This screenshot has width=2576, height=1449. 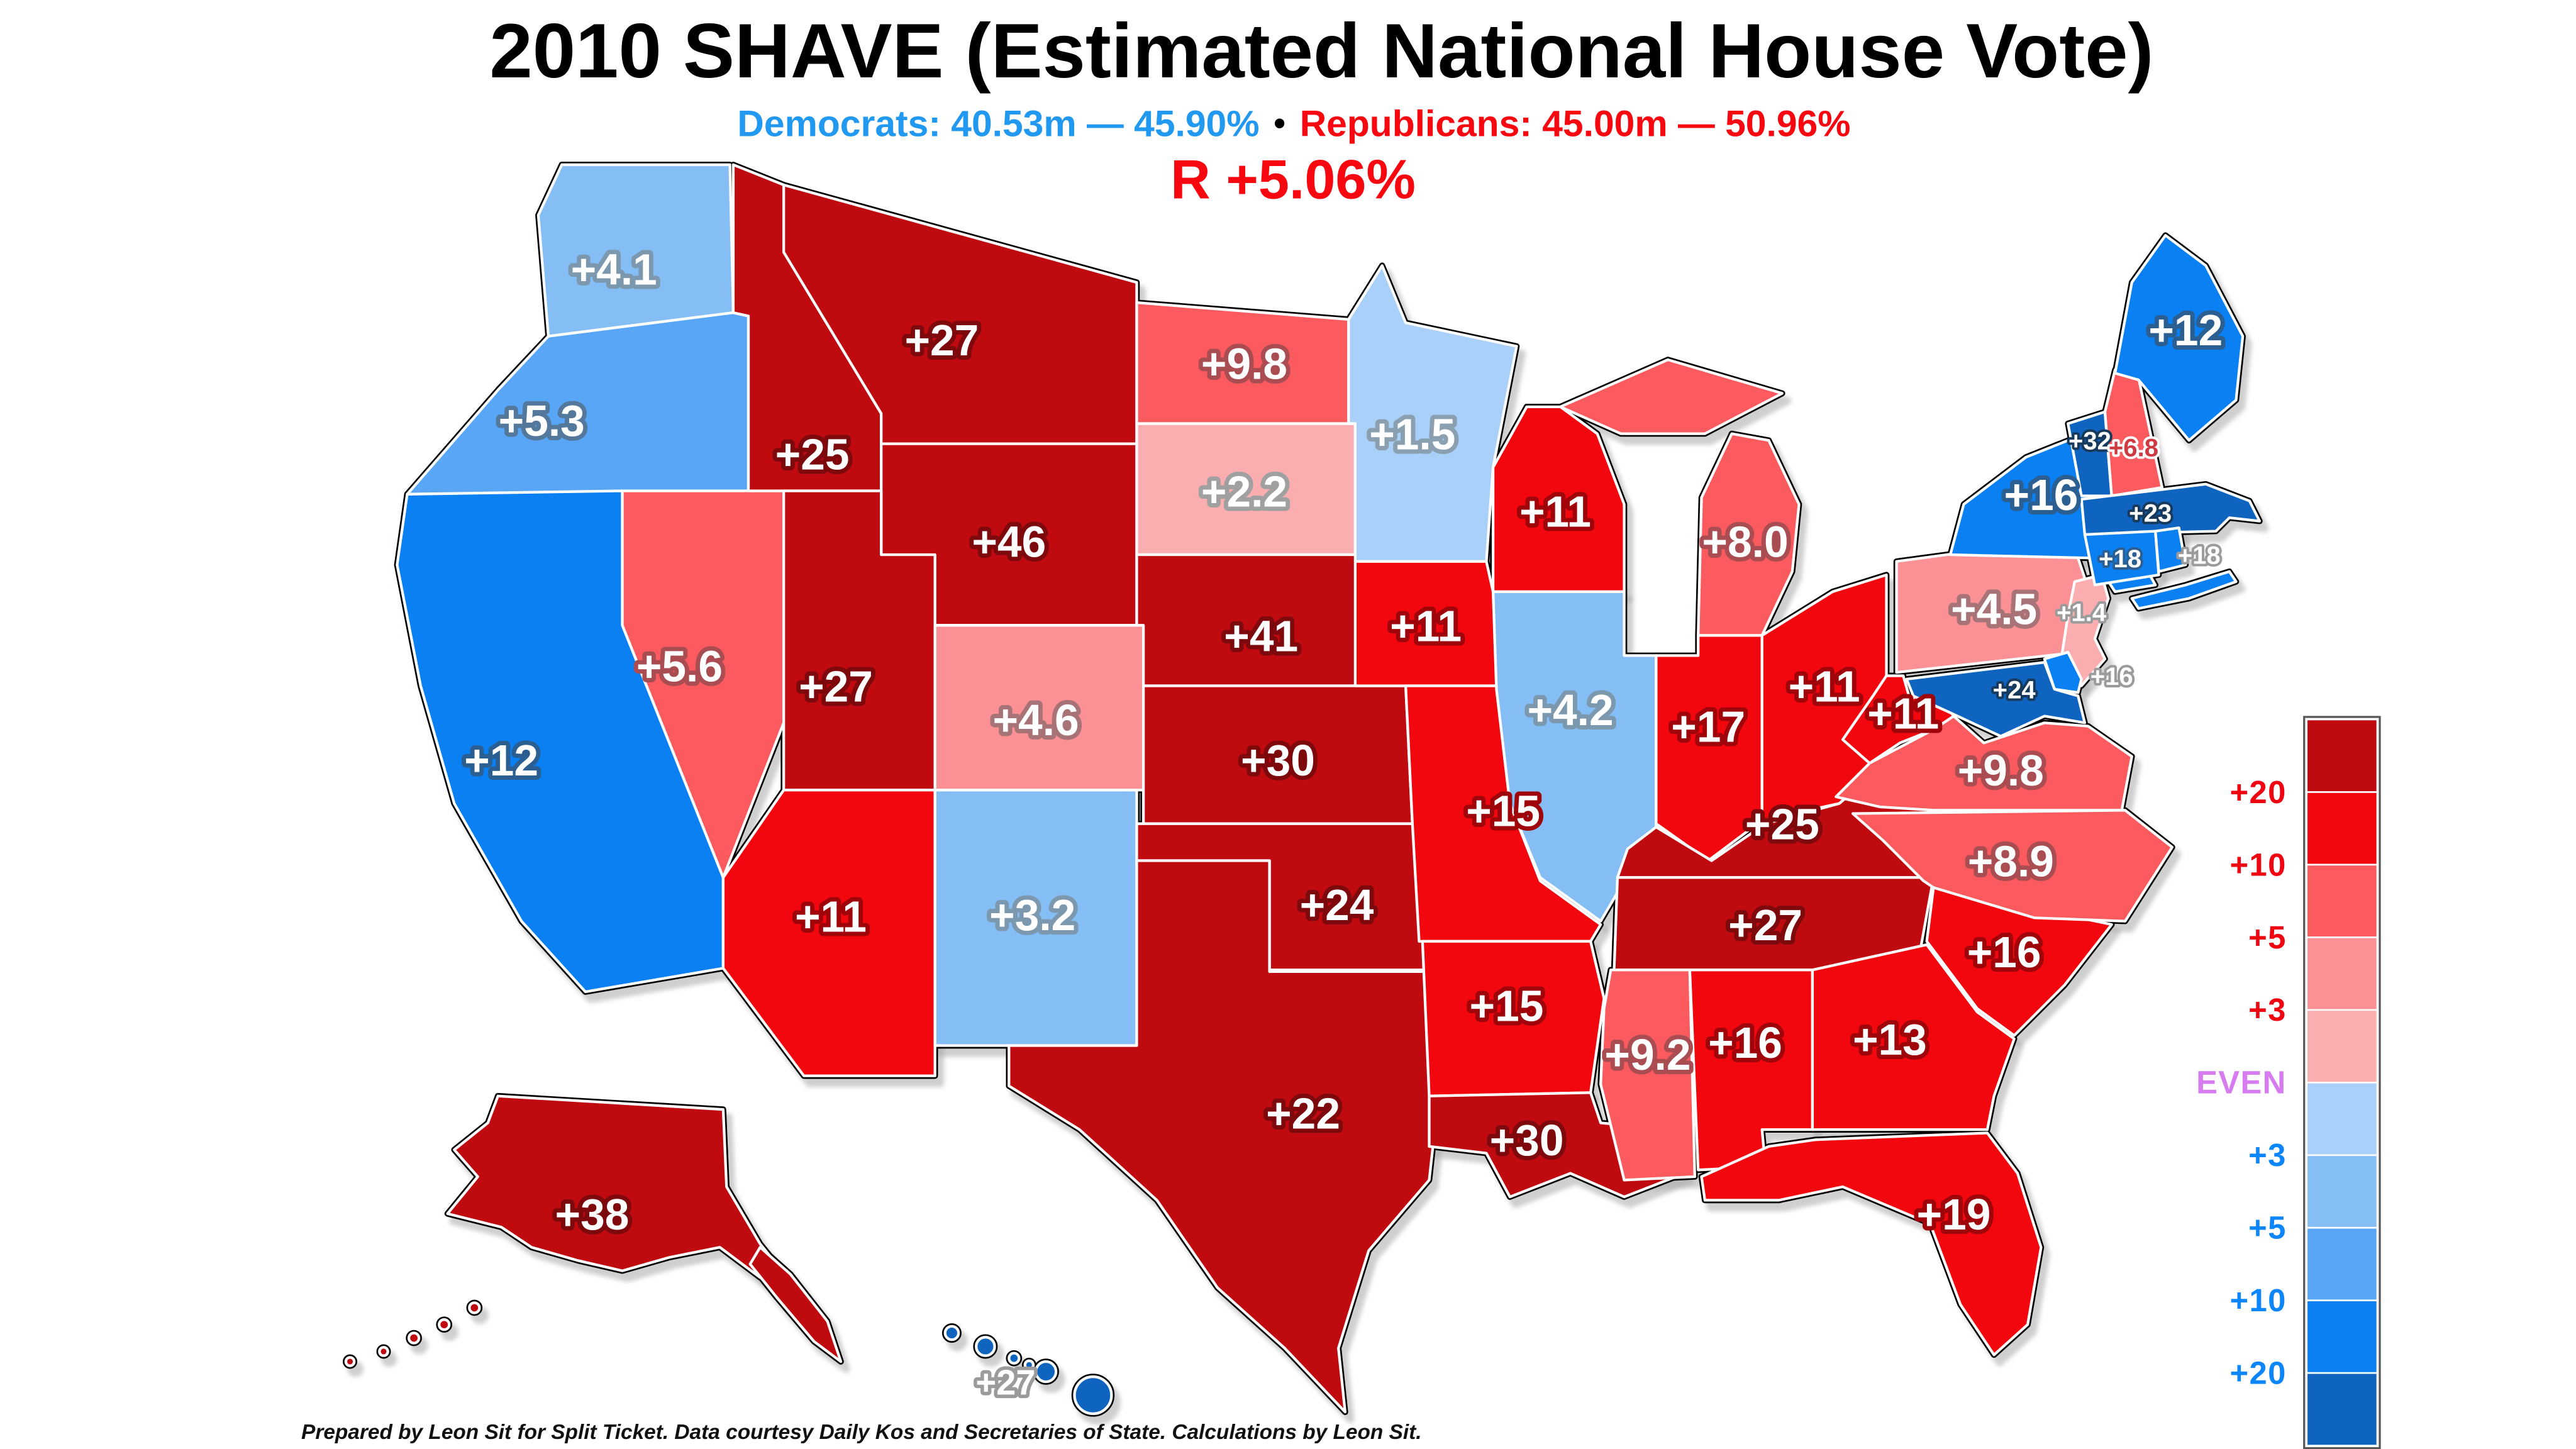 I want to click on state-wv-label: +11, so click(x=1903, y=713).